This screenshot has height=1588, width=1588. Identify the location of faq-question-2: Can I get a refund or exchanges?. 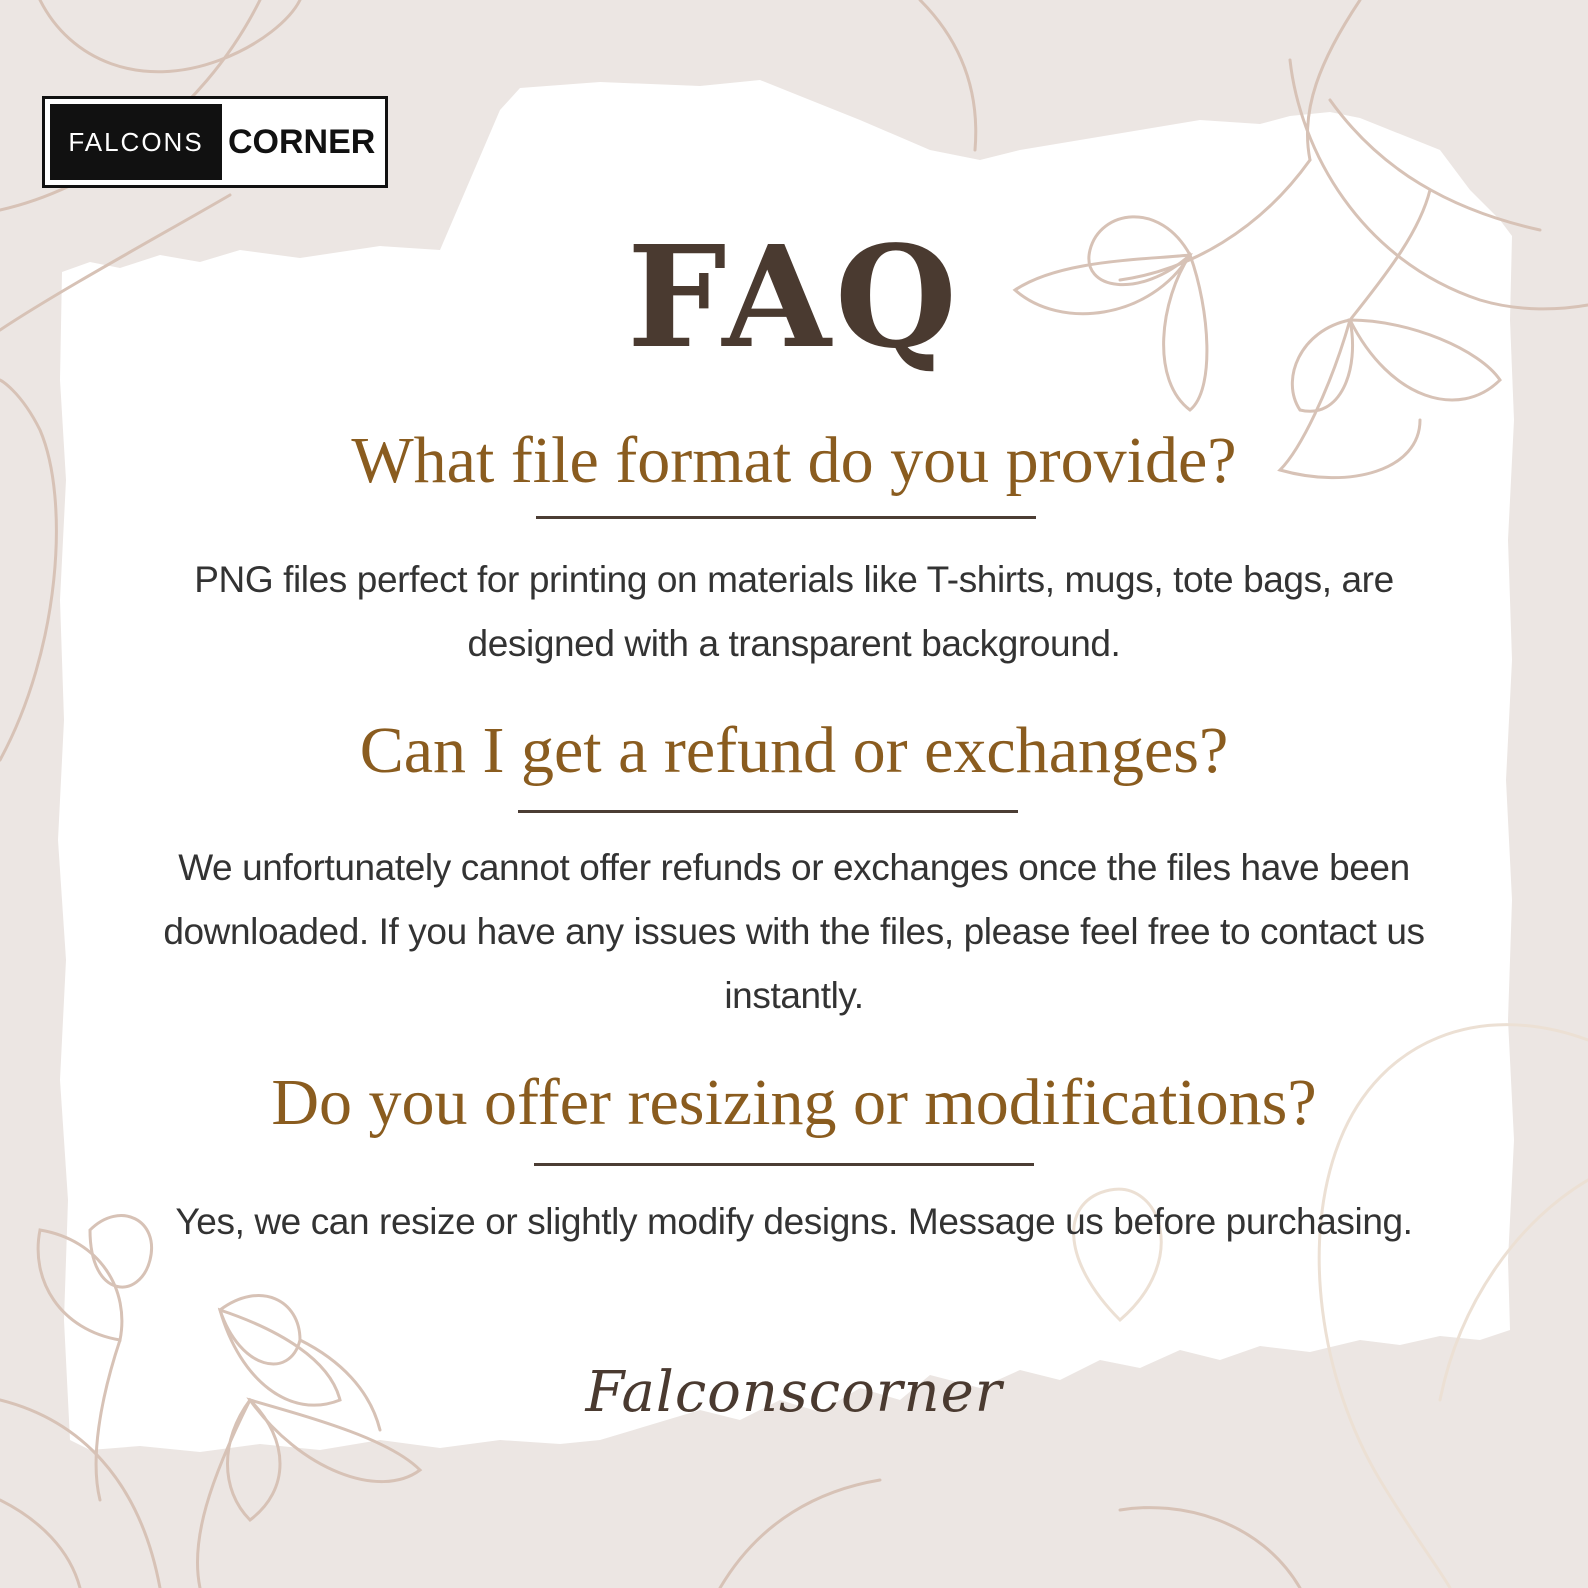
(794, 750).